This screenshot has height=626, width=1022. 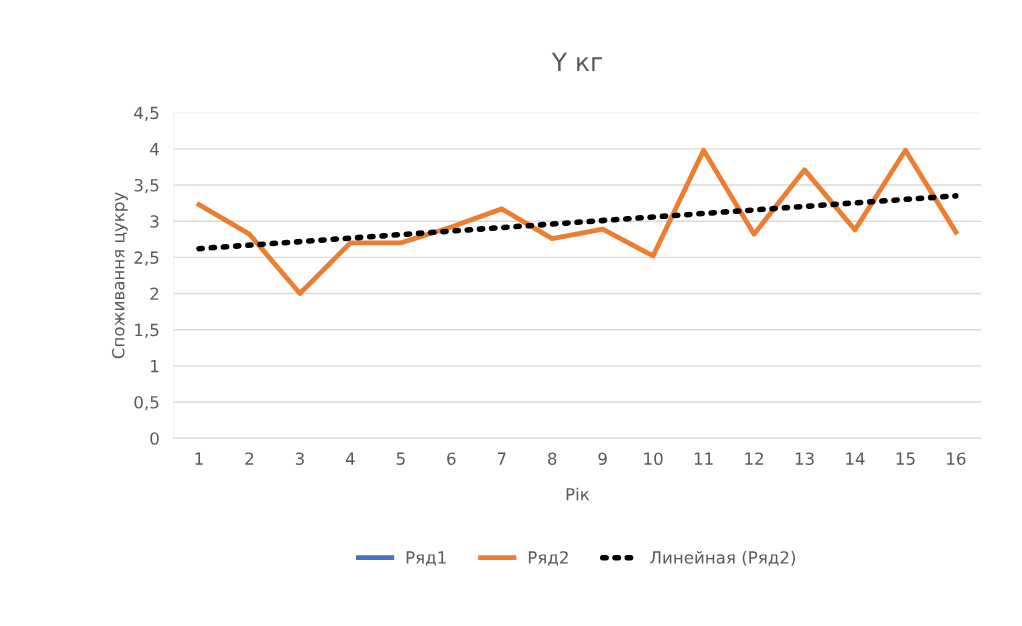 What do you see at coordinates (400, 458) in the screenshot?
I see `x-tick-label: 5` at bounding box center [400, 458].